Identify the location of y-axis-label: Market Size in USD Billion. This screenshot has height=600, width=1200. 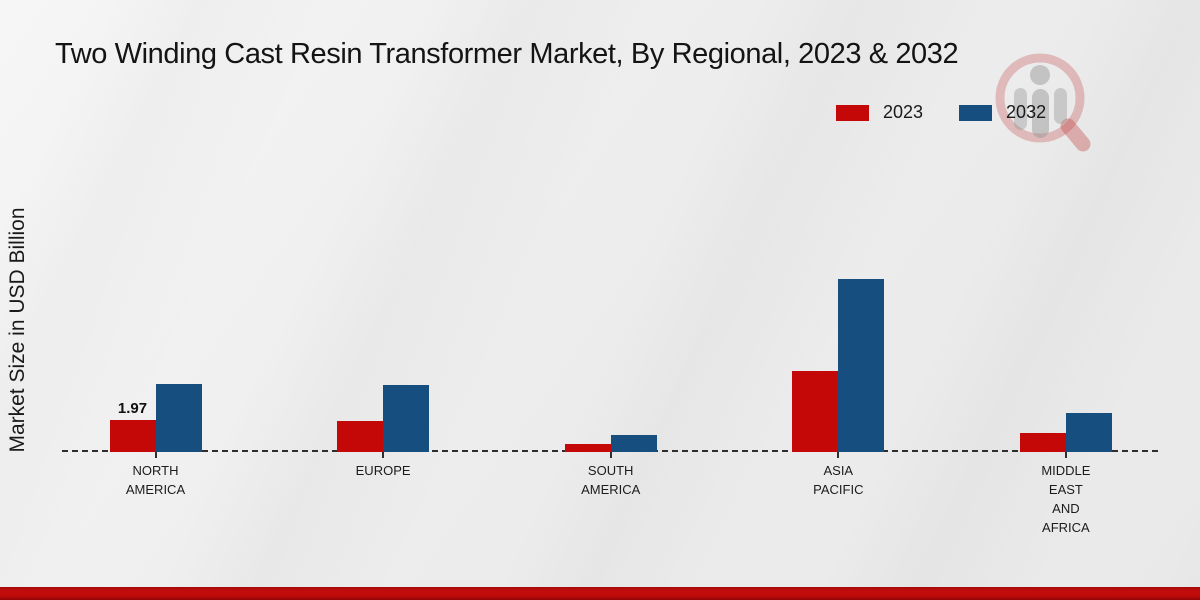
(17, 330).